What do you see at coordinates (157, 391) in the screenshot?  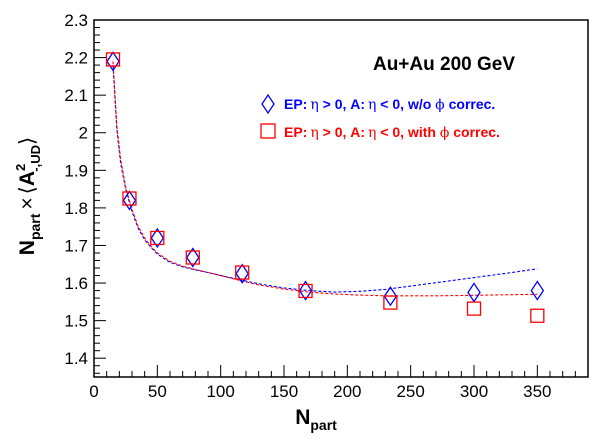 I see `x-tick-label: 50` at bounding box center [157, 391].